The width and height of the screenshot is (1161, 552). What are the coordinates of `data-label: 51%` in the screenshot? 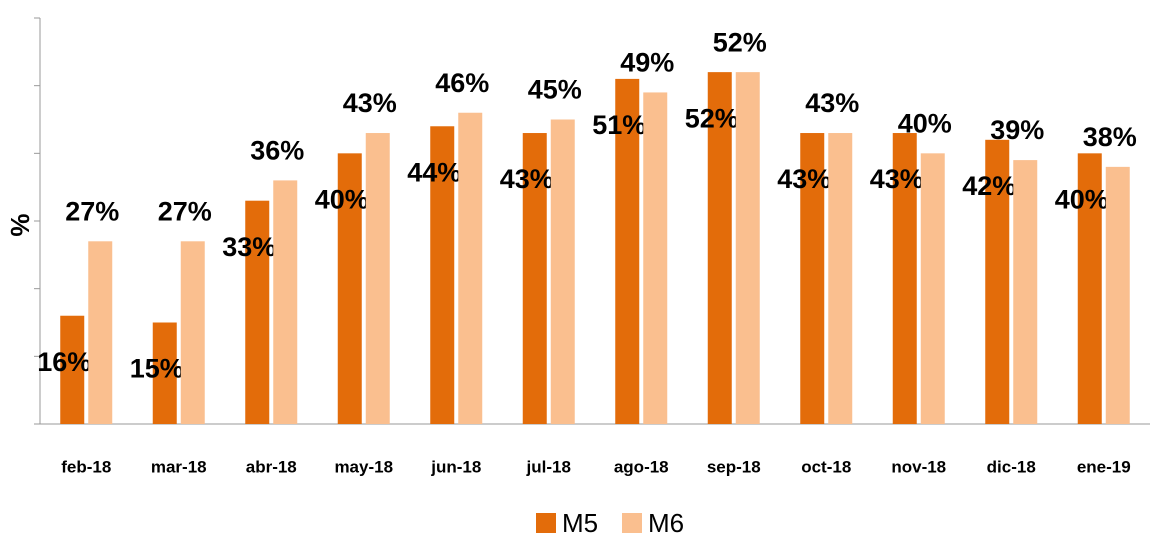 It's located at (619, 125).